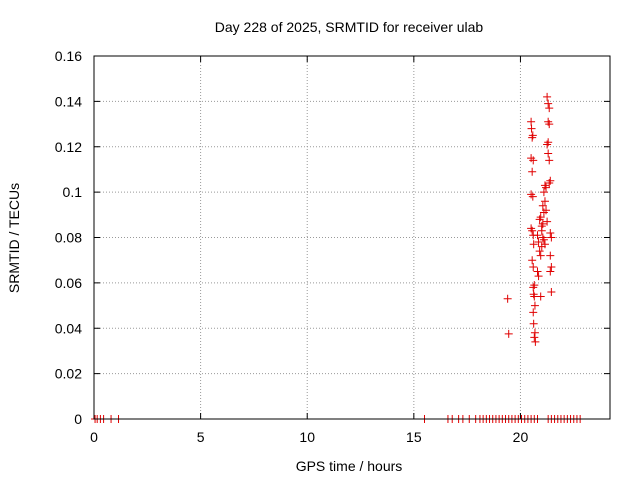 This screenshot has height=480, width=640. Describe the element at coordinates (68, 328) in the screenshot. I see `y-tick-label: 0.04` at that location.